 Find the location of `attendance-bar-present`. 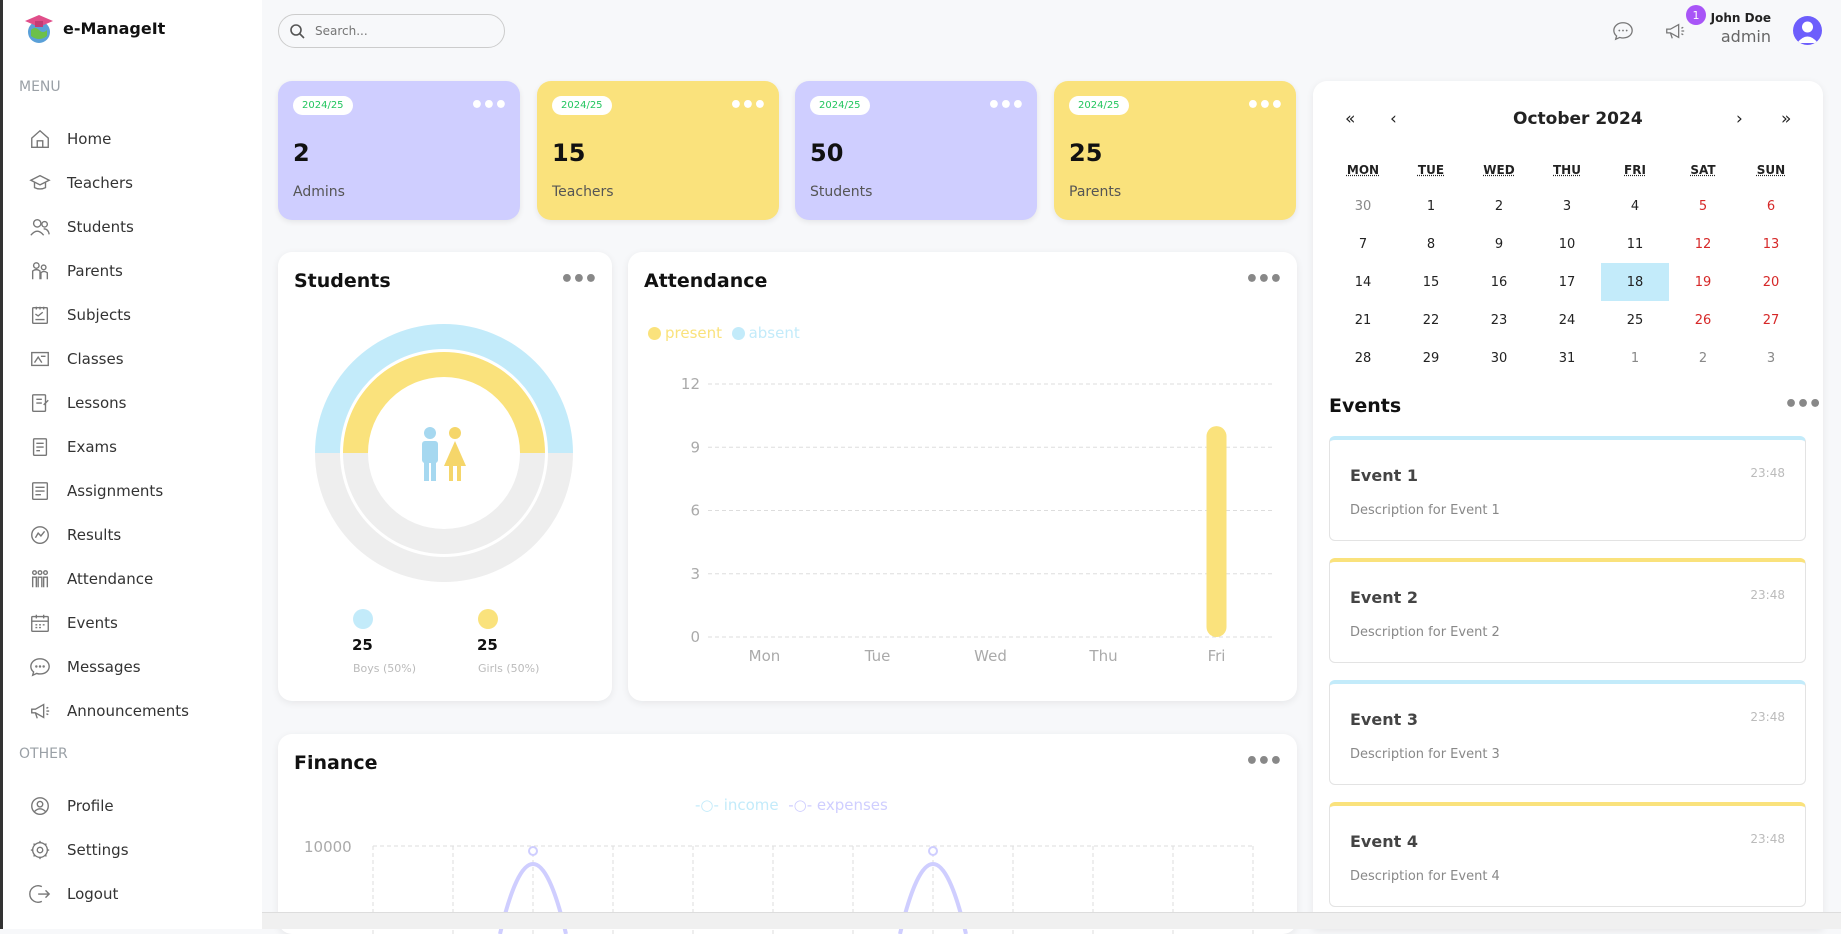

attendance-bar-present is located at coordinates (1216, 531).